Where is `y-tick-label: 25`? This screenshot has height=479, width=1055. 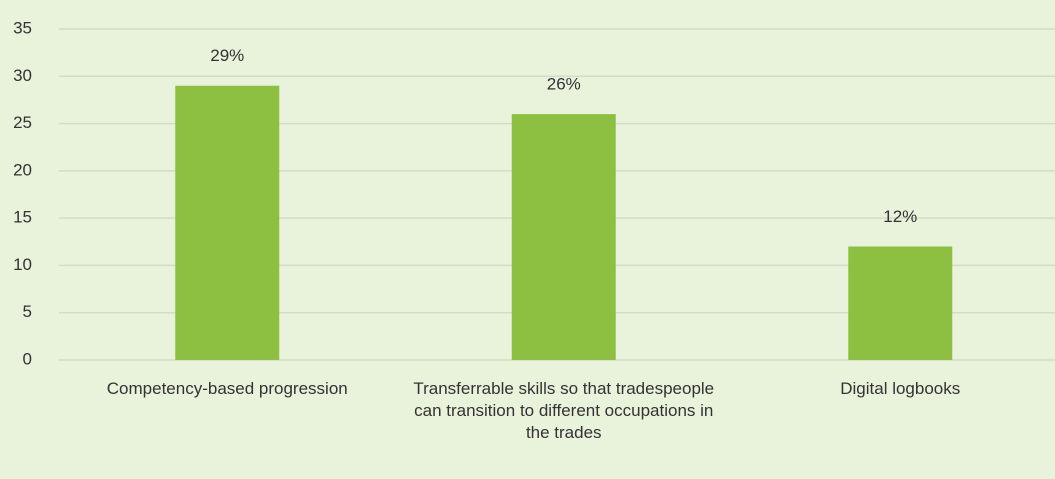 y-tick-label: 25 is located at coordinates (22, 122).